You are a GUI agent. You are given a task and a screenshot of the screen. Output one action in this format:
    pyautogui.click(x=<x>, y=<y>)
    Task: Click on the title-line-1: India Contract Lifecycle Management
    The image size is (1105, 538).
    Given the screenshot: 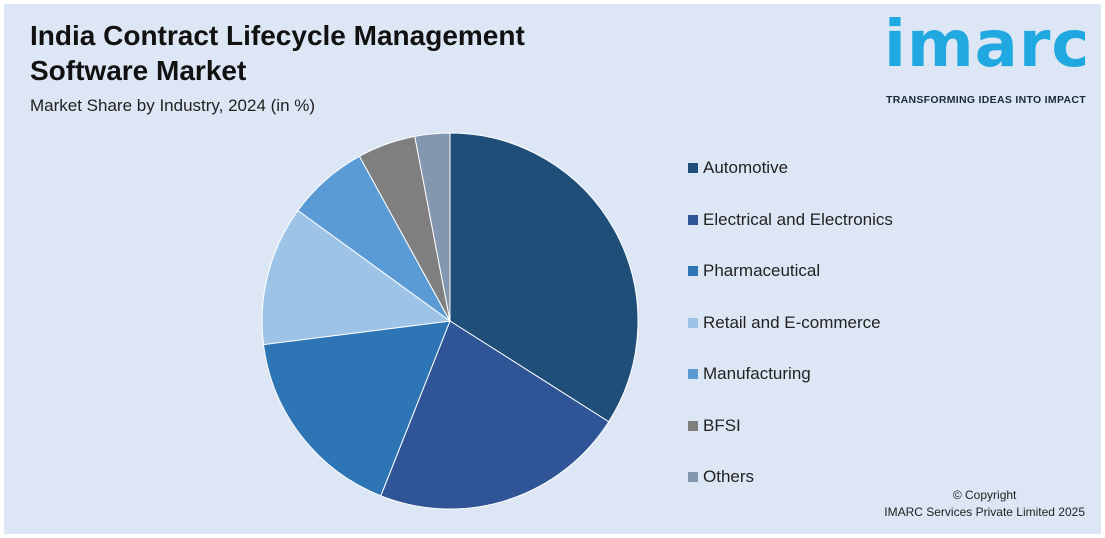 What is the action you would take?
    pyautogui.click(x=277, y=35)
    